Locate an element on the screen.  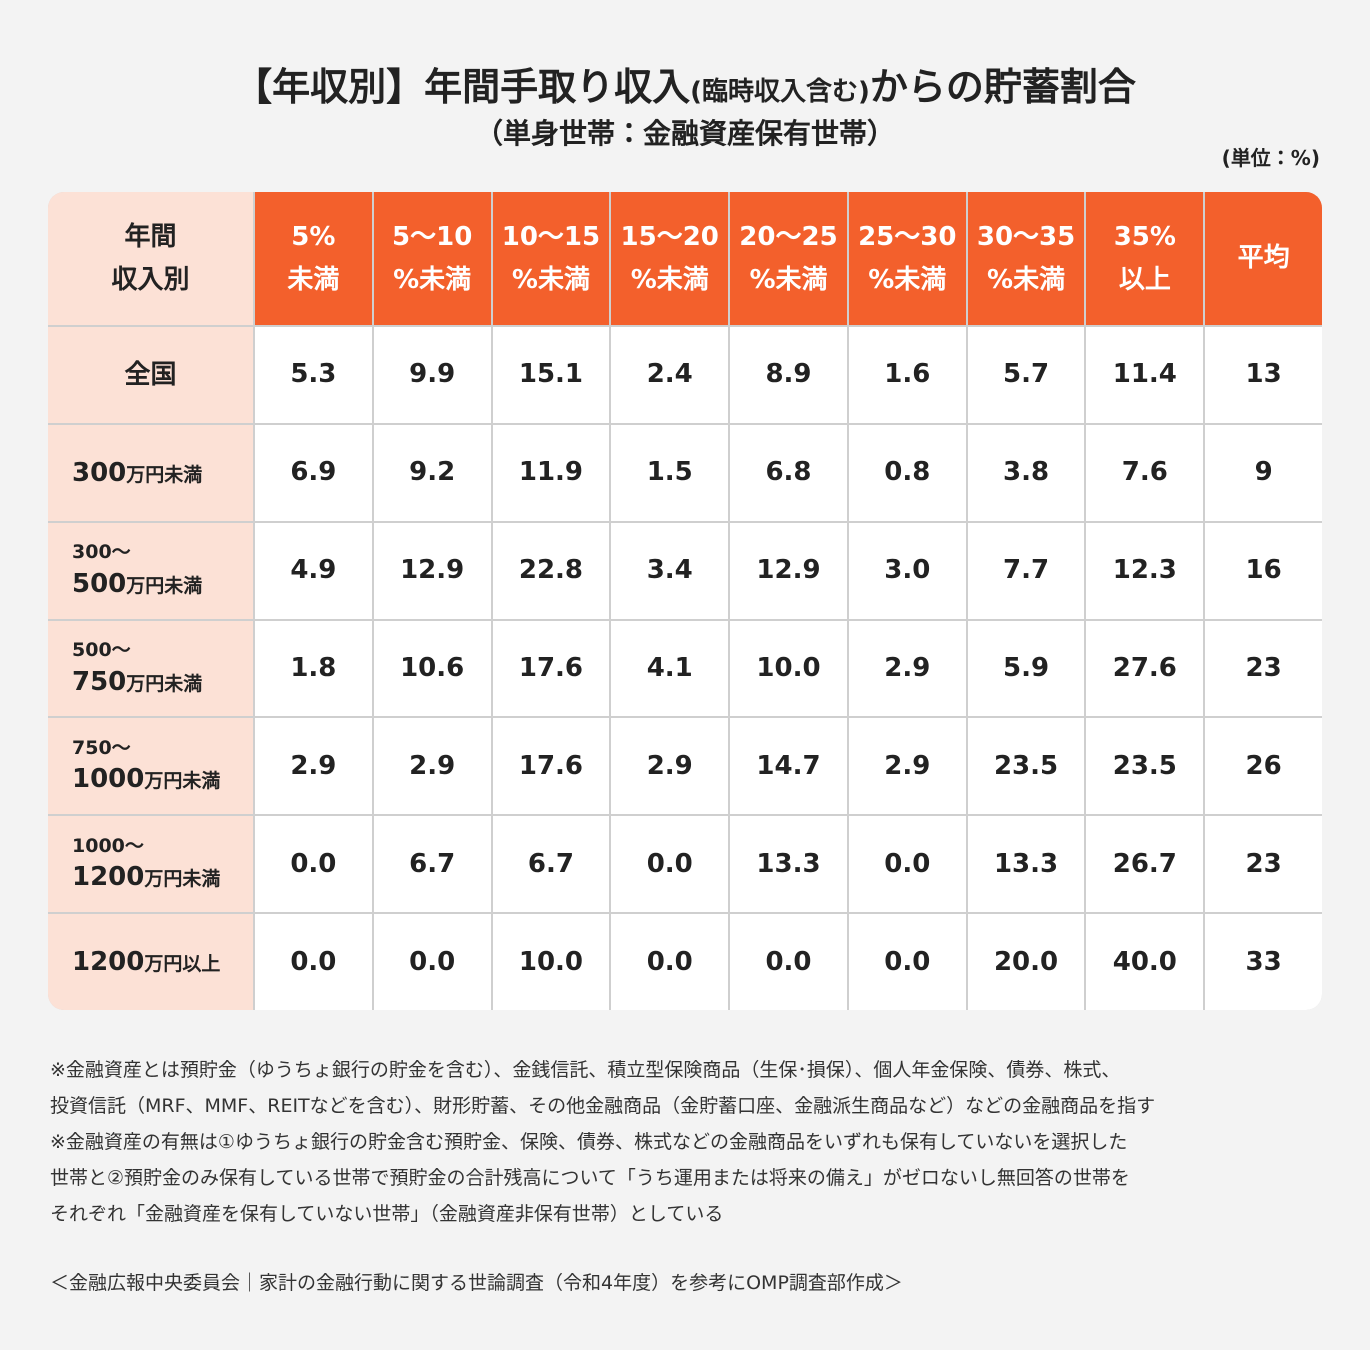
header-line: 5〜10 is located at coordinates (432, 236).